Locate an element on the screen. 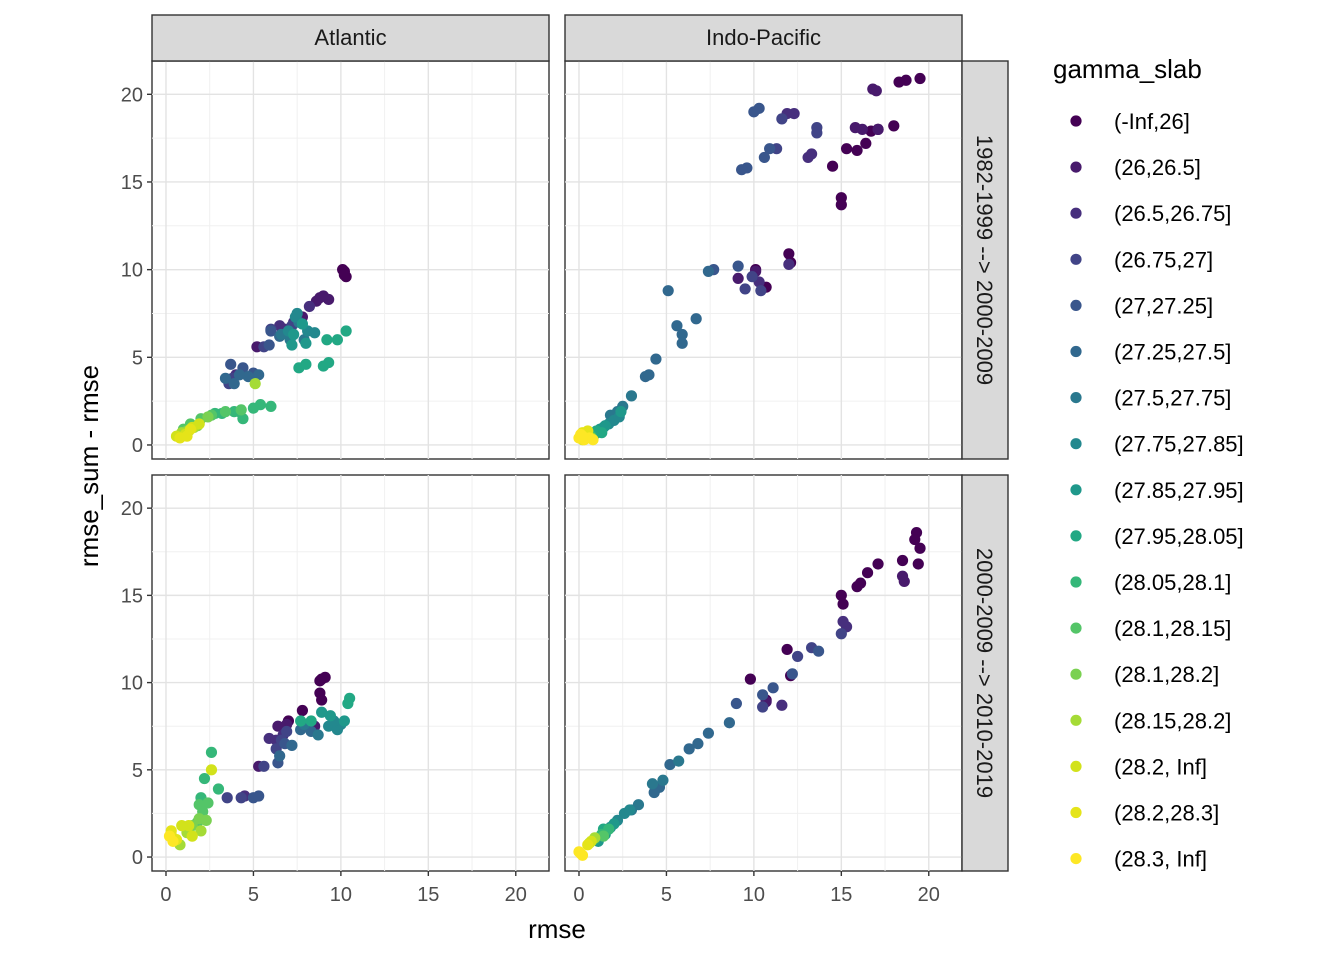  facet-strip-row2: 2000-2009 --> 2010-2019 is located at coordinates (985, 673).